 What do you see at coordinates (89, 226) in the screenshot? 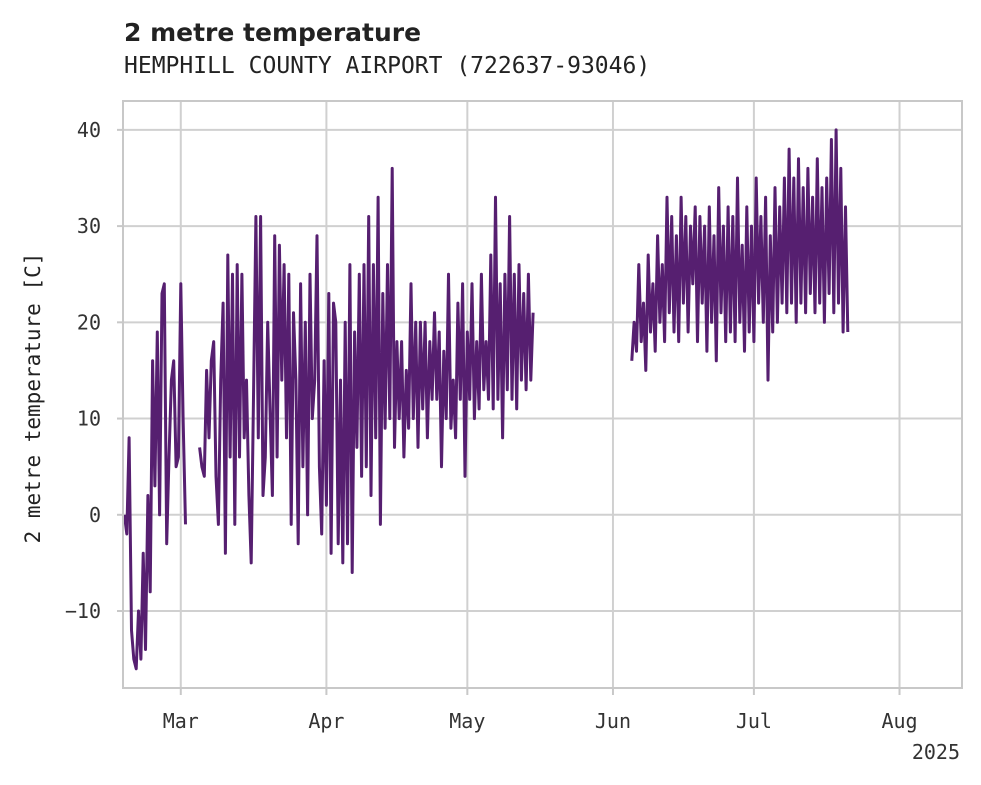
I see `y-tick-label: 30` at bounding box center [89, 226].